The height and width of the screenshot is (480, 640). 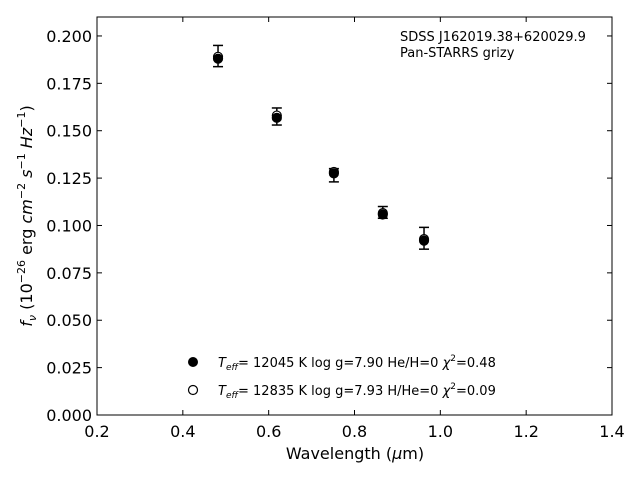 What do you see at coordinates (21, 271) in the screenshot?
I see `y-label-exp1: −26` at bounding box center [21, 271].